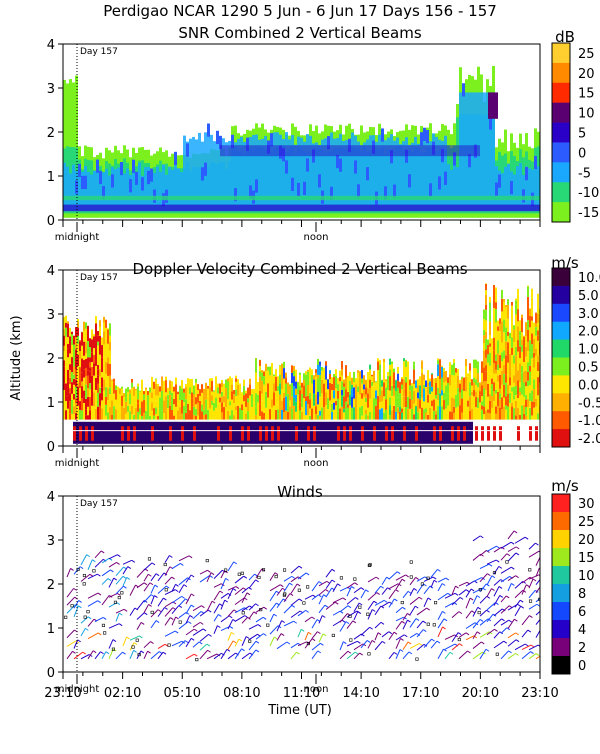 Image resolution: width=600 pixels, height=754 pixels. What do you see at coordinates (51, 447) in the screenshot?
I see `y-tick-label: 0` at bounding box center [51, 447].